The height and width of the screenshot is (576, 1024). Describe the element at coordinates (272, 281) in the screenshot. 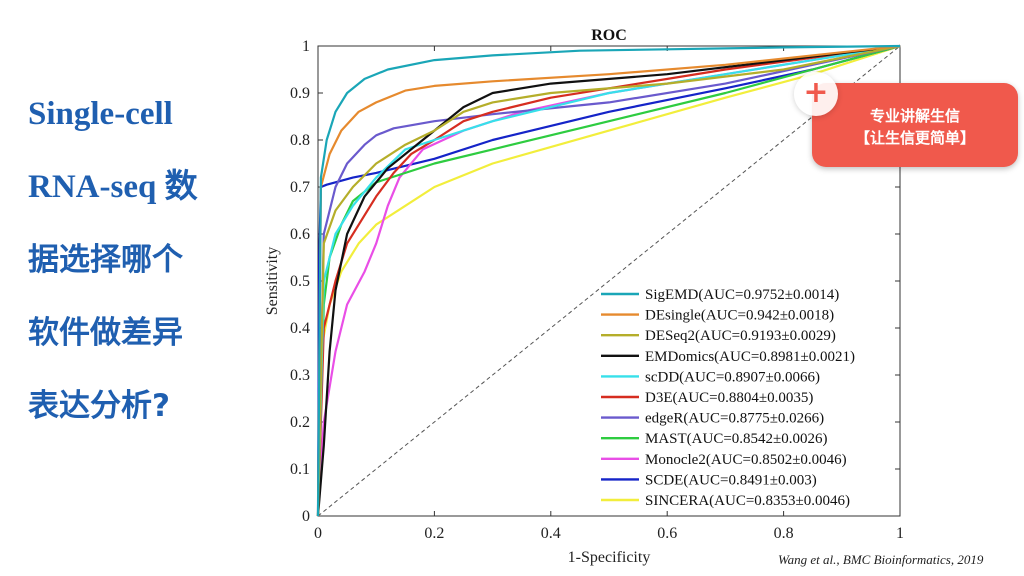

I see `y-axis-label: Sensitivity` at that location.